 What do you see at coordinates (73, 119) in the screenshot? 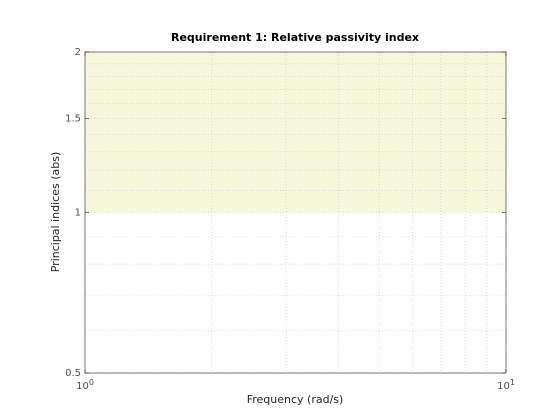
I see `y-tick-label: 1.5` at bounding box center [73, 119].